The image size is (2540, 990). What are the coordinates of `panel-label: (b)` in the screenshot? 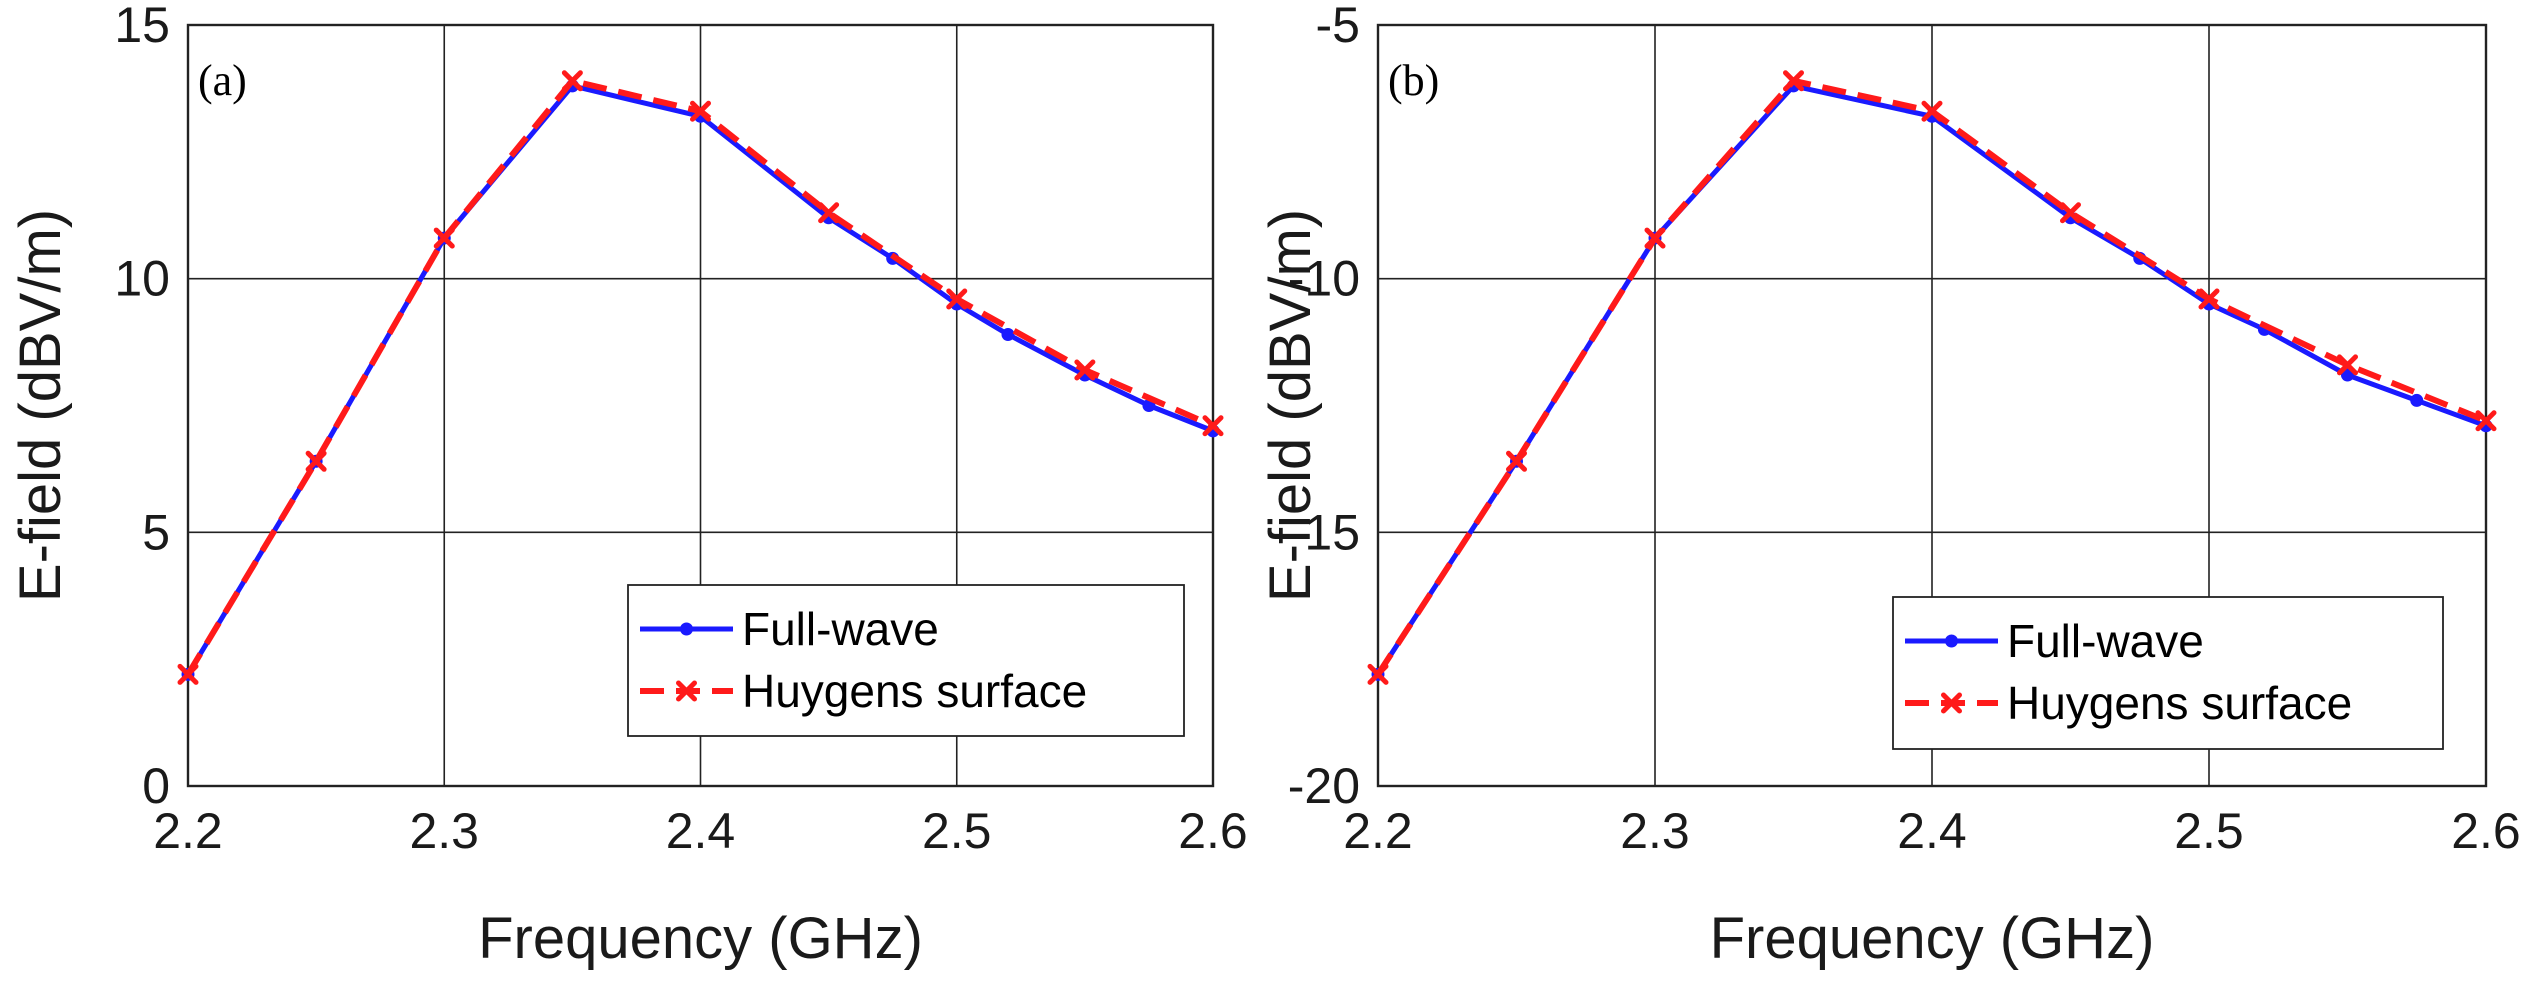 It's located at (1413, 80).